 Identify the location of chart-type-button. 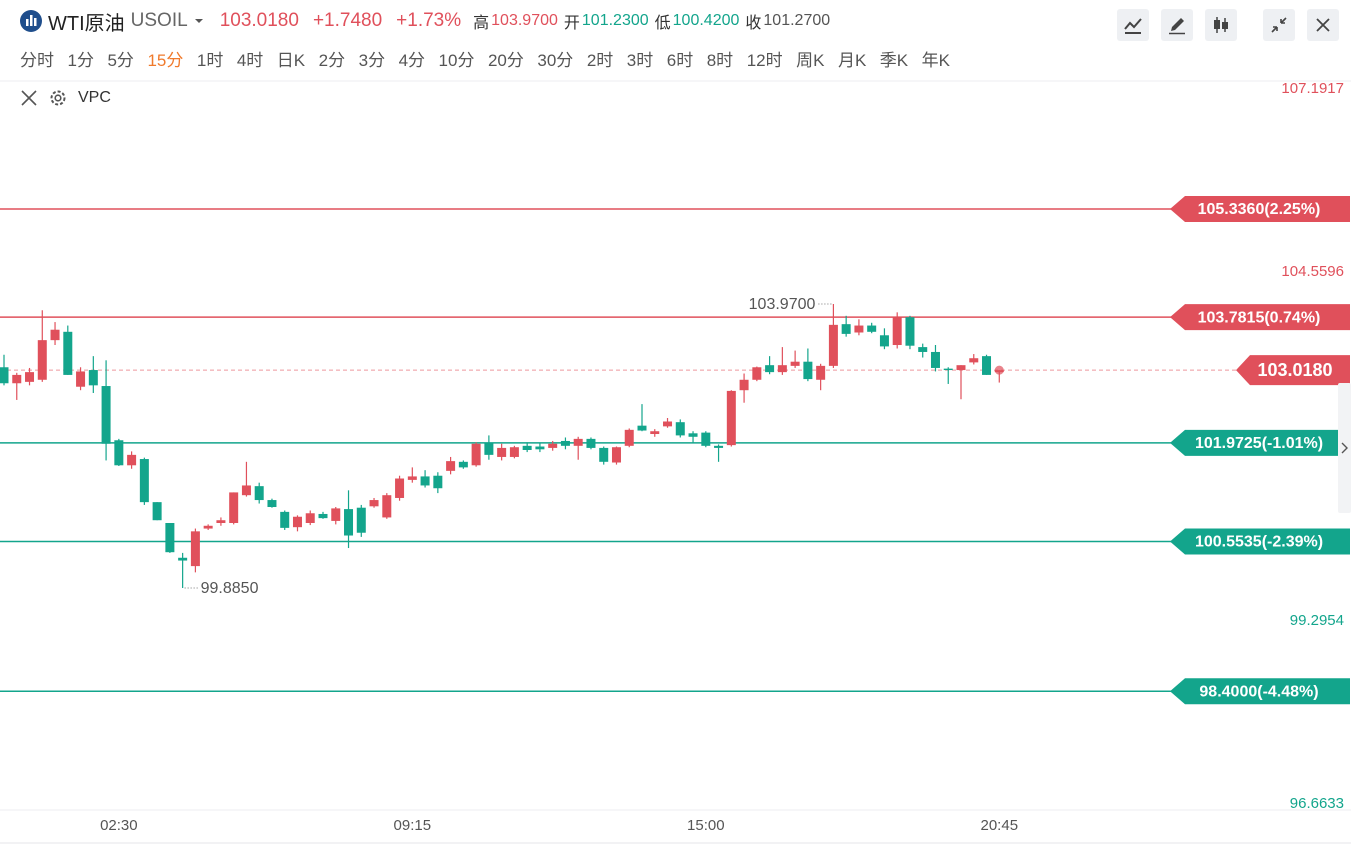
(1221, 25).